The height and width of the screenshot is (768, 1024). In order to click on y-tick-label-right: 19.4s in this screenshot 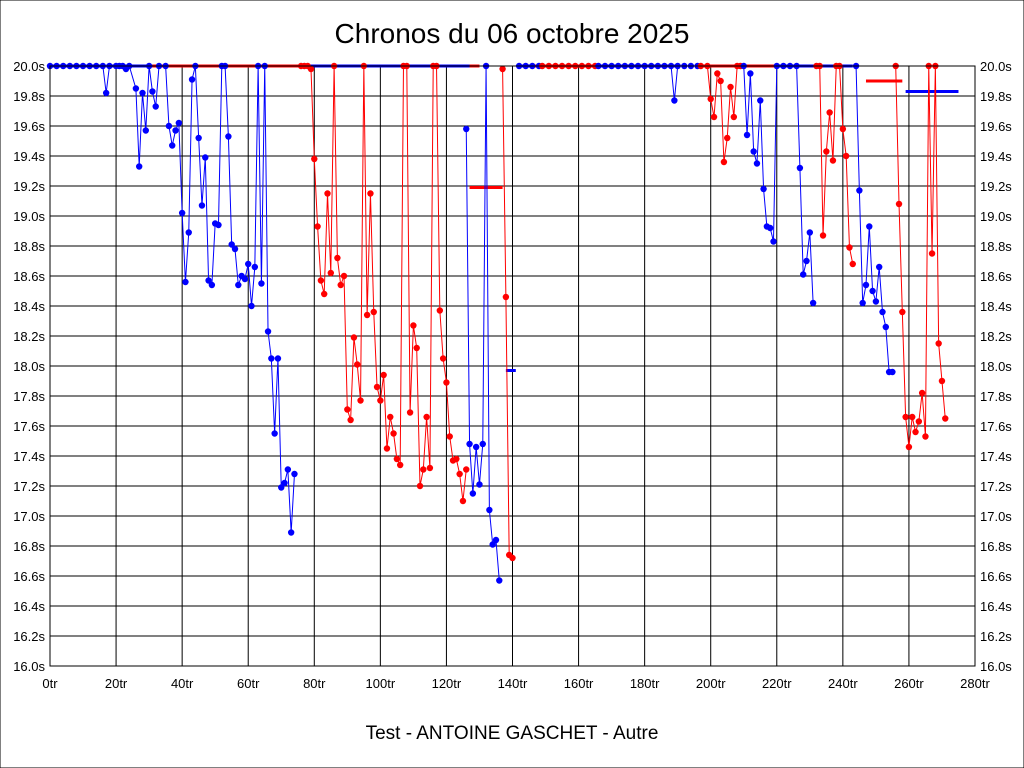, I will do `click(996, 156)`.